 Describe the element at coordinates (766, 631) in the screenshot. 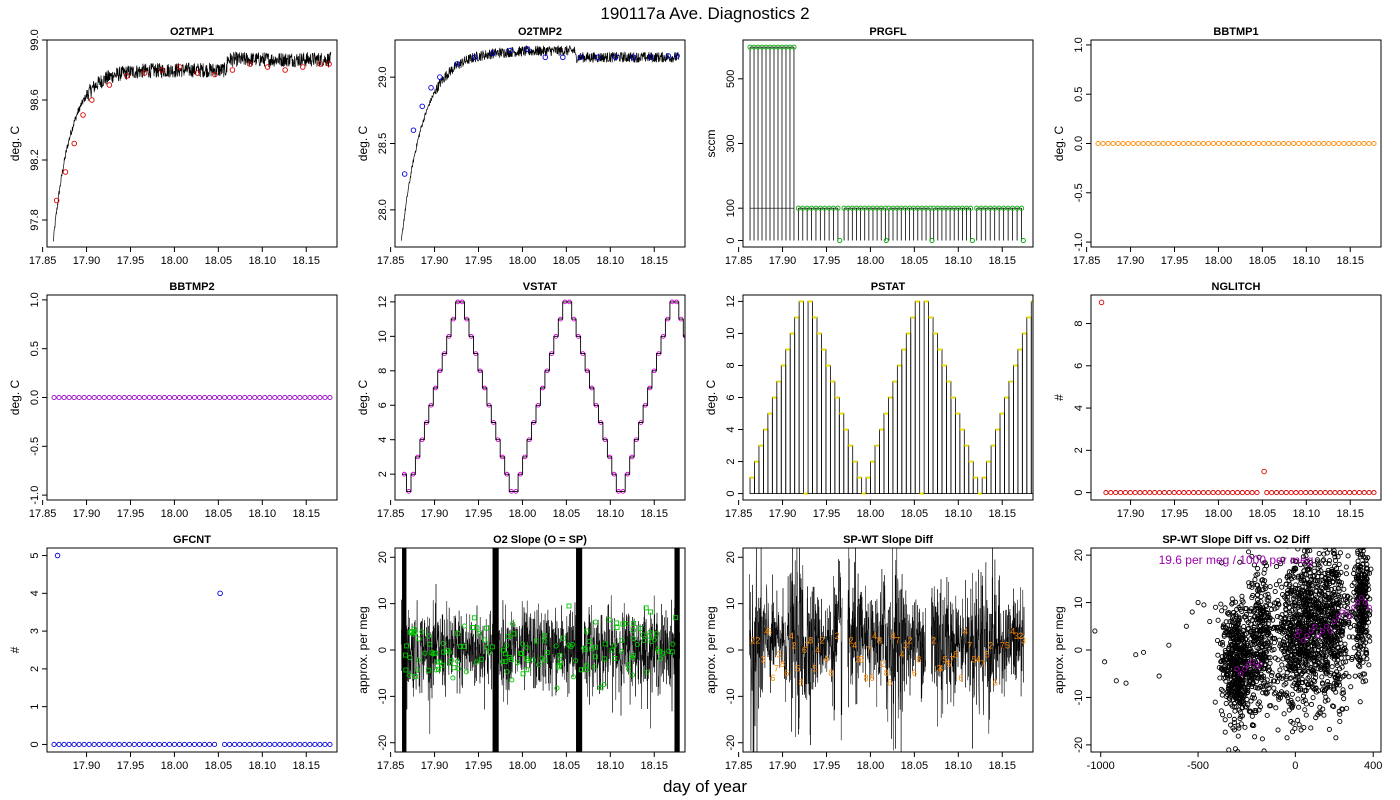

I see `digit-label: 4` at that location.